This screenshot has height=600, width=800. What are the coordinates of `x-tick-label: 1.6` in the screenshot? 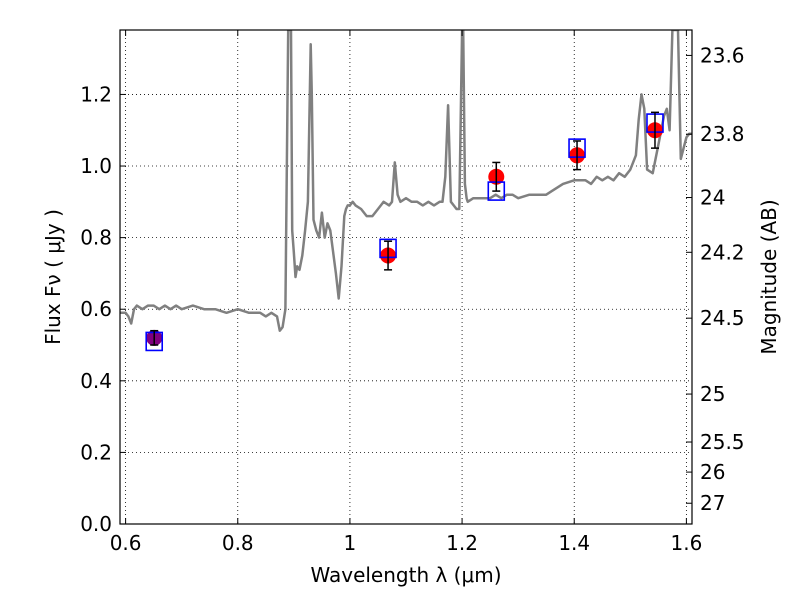 It's located at (686, 543).